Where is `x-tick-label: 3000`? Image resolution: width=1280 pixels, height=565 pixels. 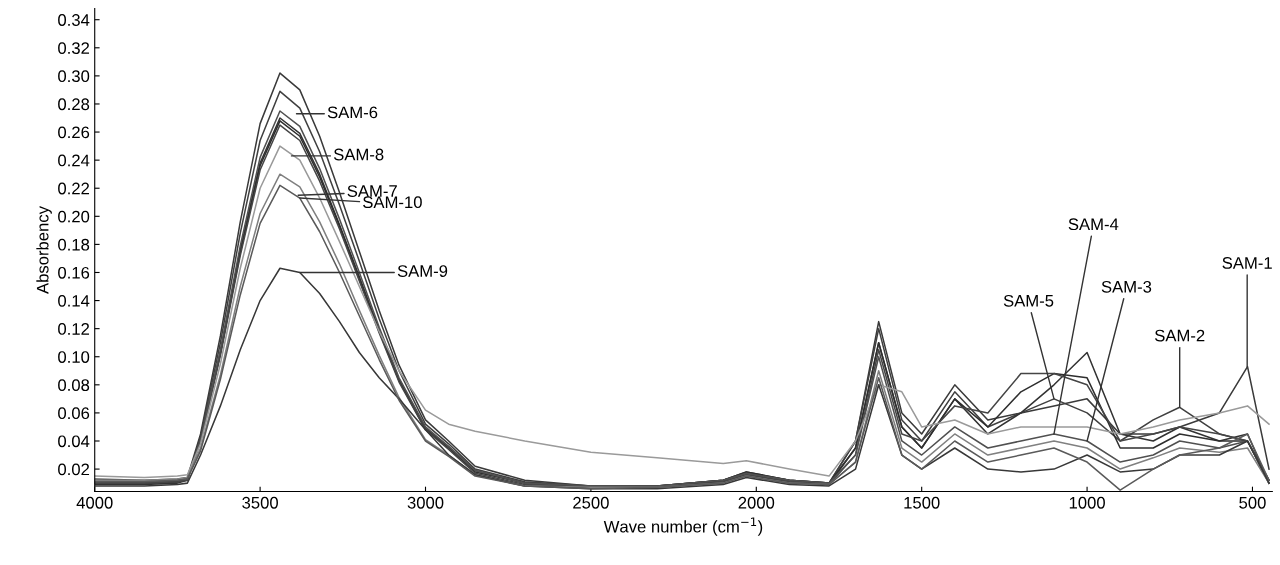
x-tick-label: 3000 is located at coordinates (425, 502).